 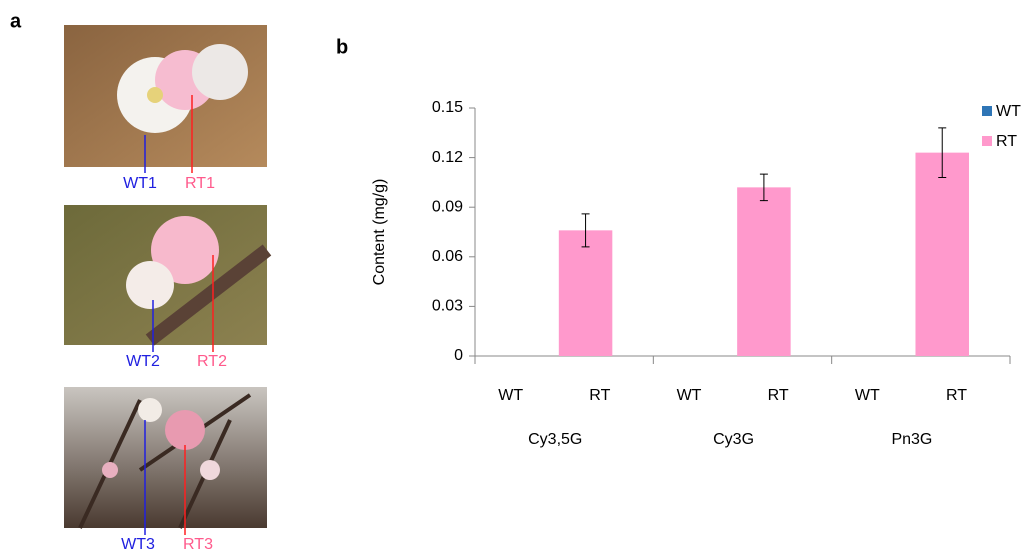 I want to click on x-group-label: Cy3G, so click(x=733, y=439).